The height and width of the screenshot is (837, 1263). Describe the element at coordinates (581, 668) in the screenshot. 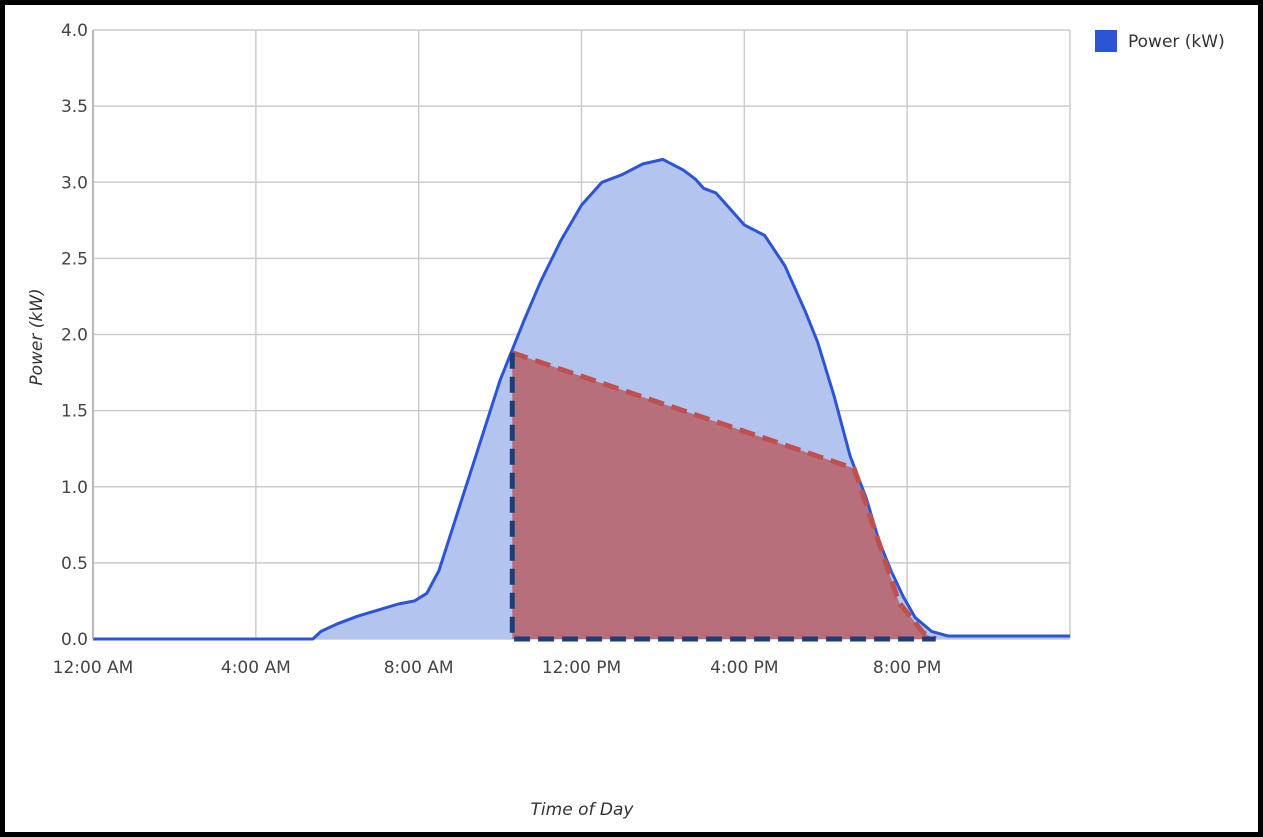

I see `x-tick-label: 12:00 PM` at that location.